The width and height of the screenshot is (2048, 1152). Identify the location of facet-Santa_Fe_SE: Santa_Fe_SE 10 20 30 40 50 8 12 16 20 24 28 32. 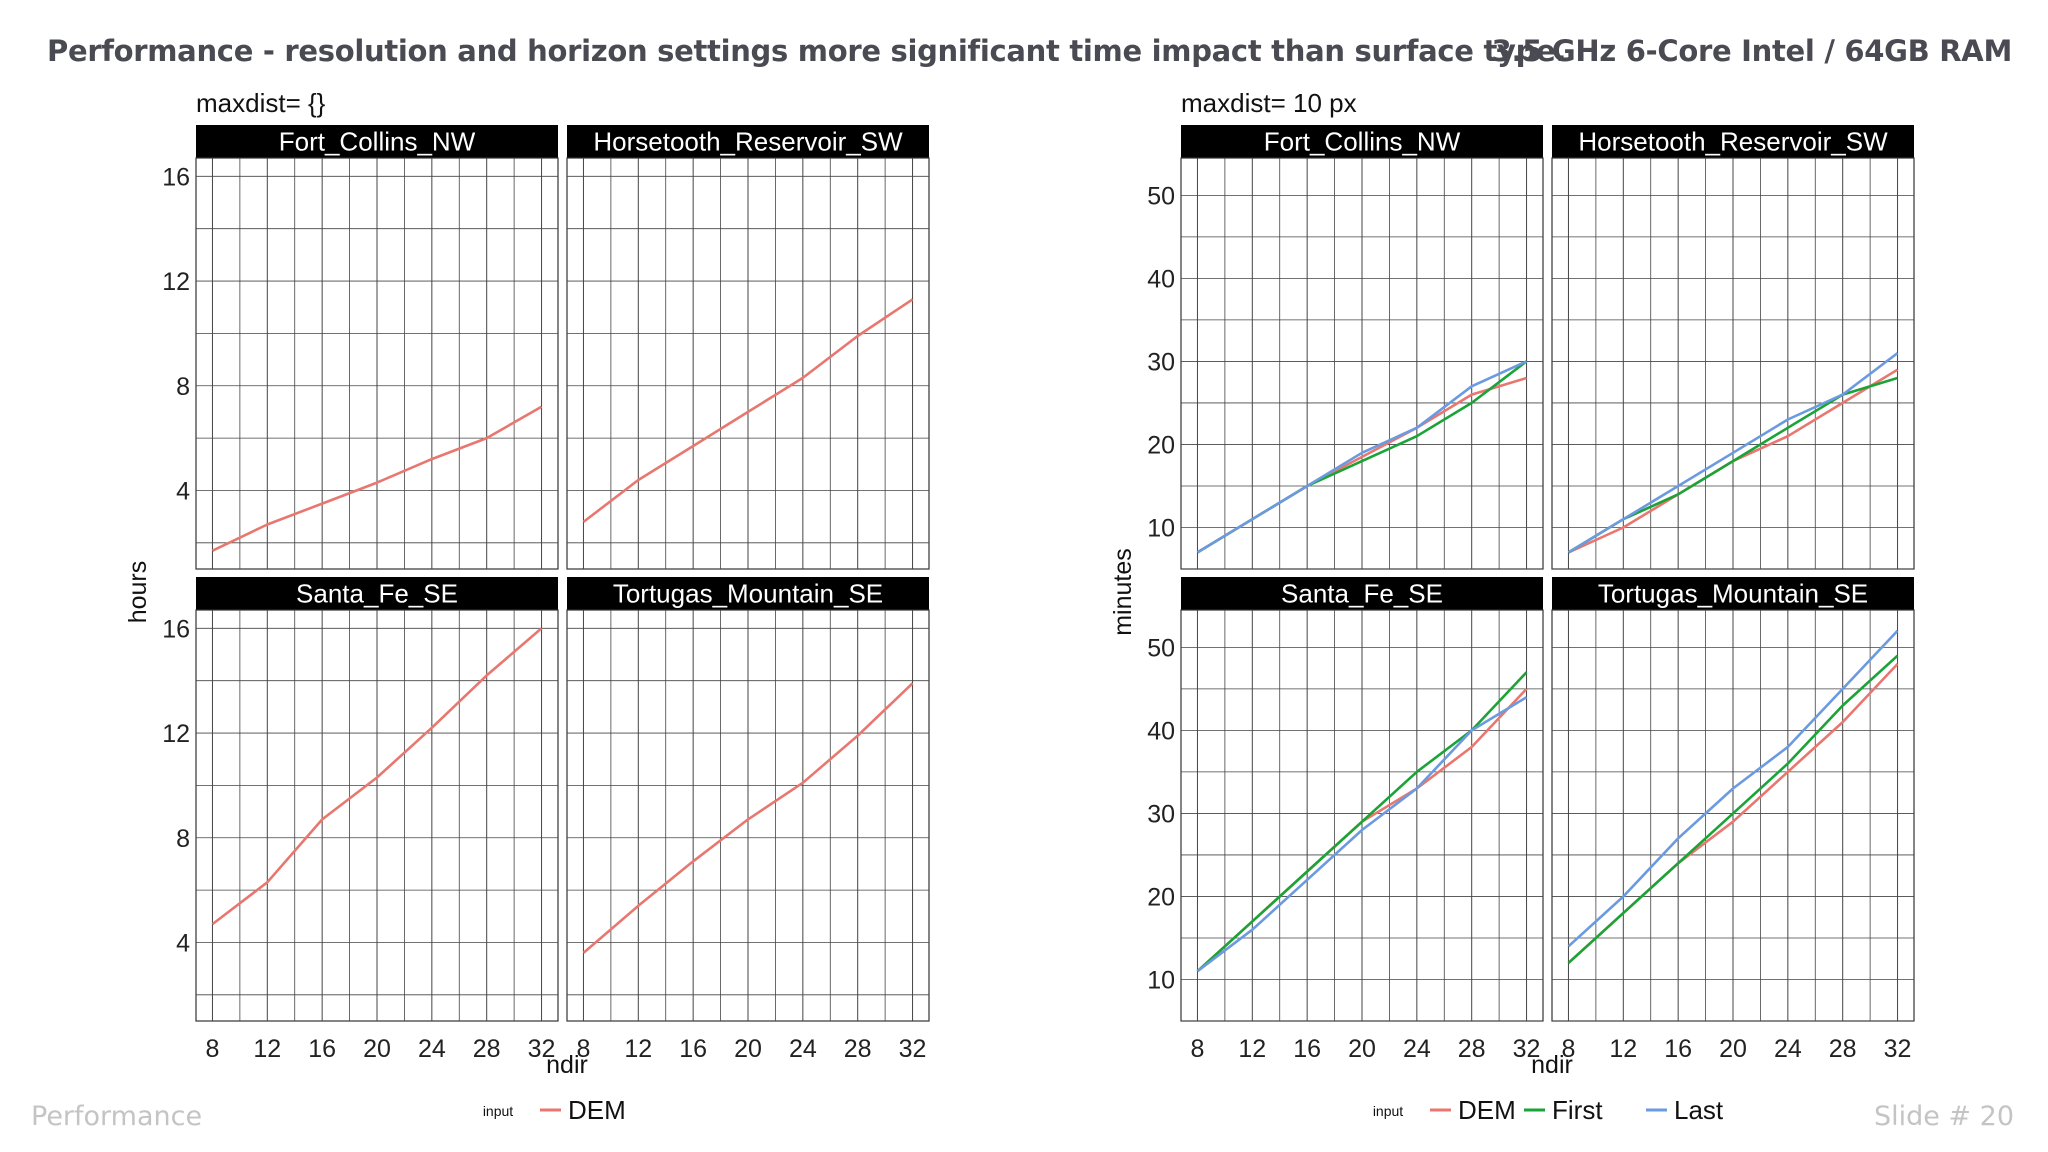
(1345, 820).